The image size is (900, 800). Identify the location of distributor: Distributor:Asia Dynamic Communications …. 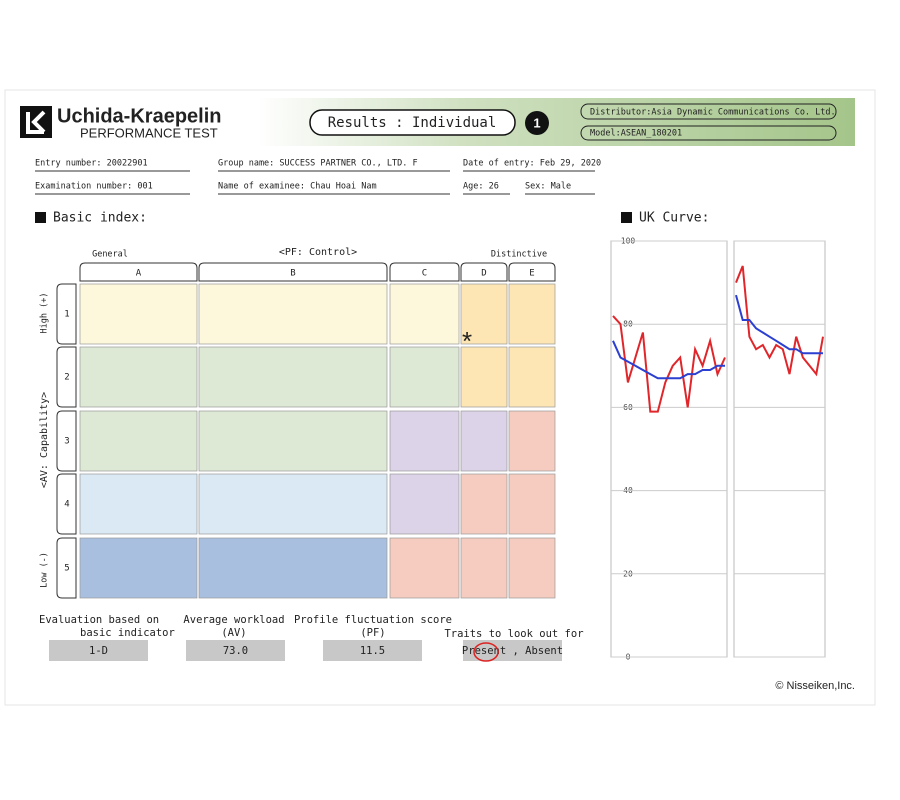
(713, 113).